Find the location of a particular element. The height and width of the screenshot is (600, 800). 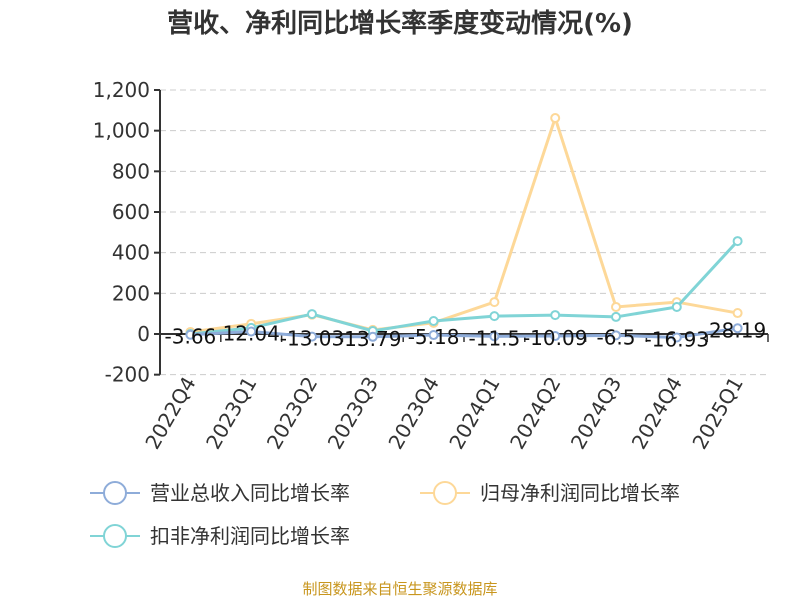

x-tick-label: 2023Q4 is located at coordinates (413, 412).